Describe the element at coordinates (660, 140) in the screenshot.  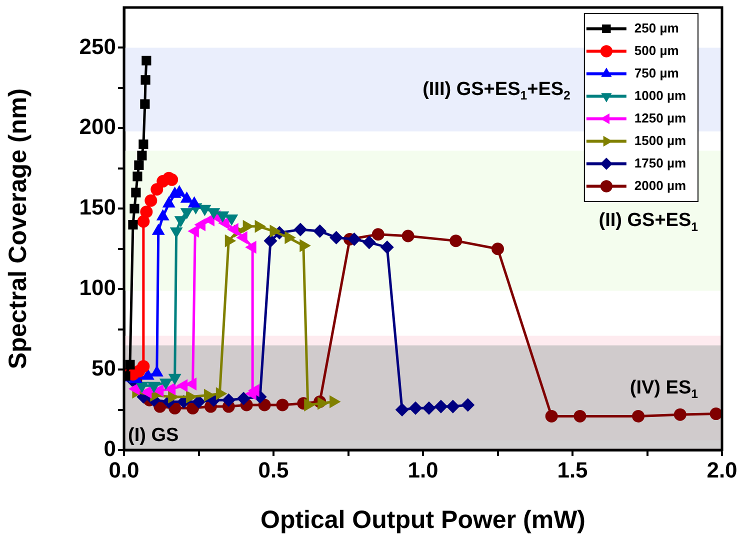
I see `legend-label: 1500 µm` at that location.